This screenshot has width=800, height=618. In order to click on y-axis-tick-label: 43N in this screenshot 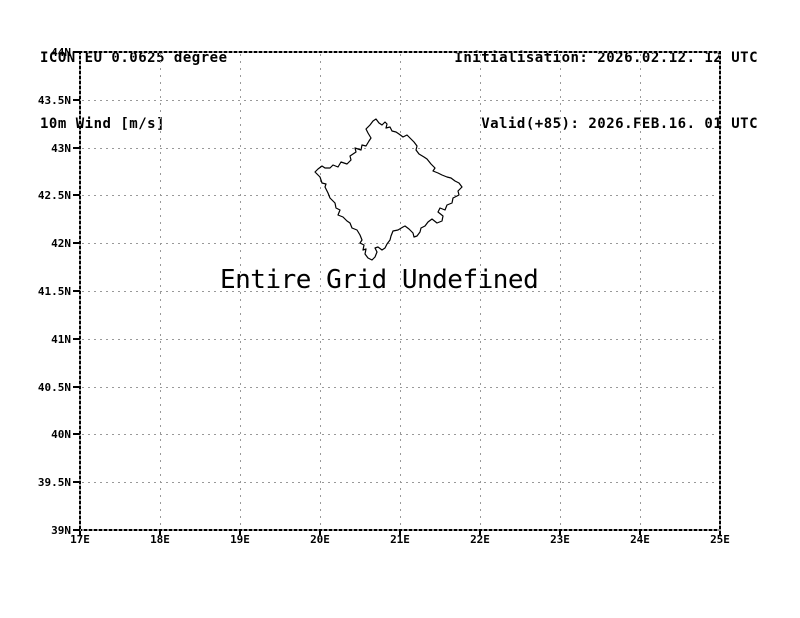, I will do `click(61, 148)`.